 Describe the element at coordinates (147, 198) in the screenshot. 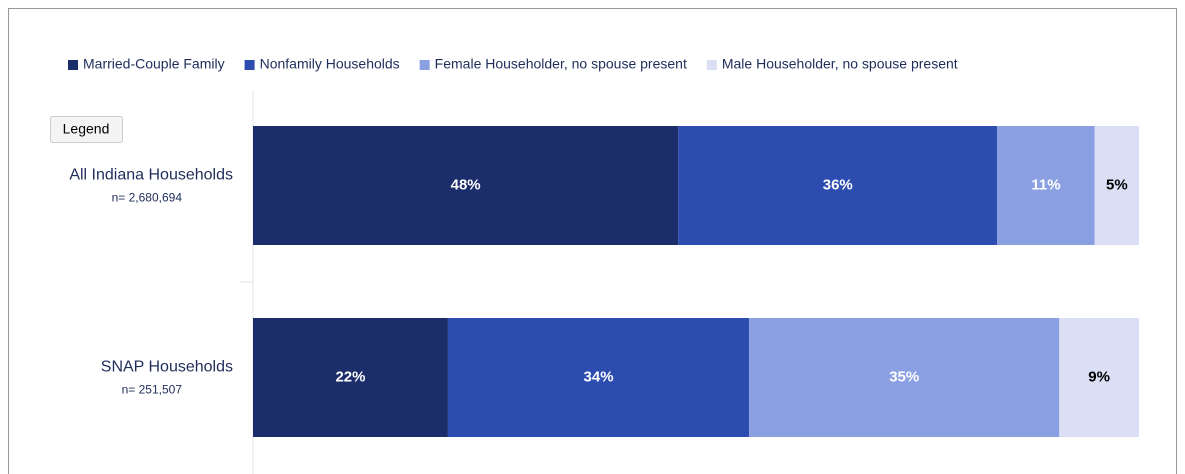

I see `category-note: n= 2,680,694` at that location.